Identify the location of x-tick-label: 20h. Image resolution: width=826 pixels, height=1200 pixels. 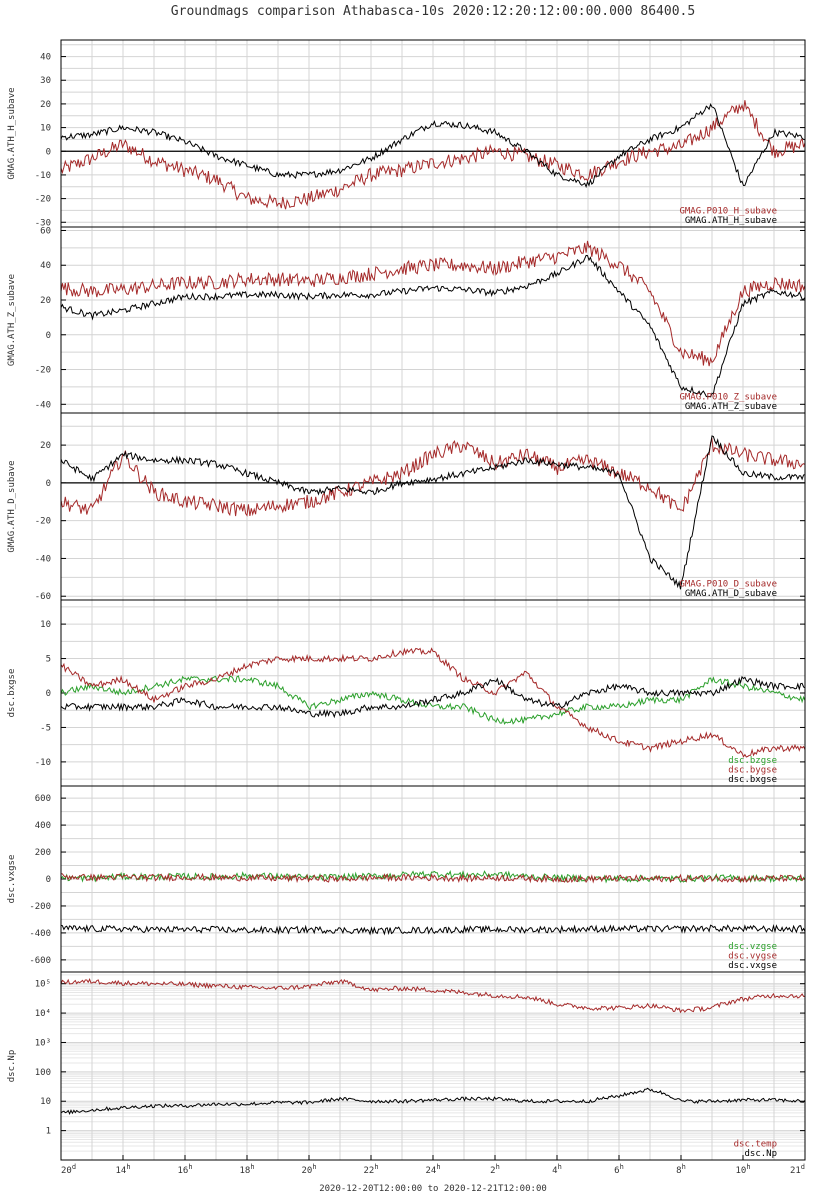
(308, 1169).